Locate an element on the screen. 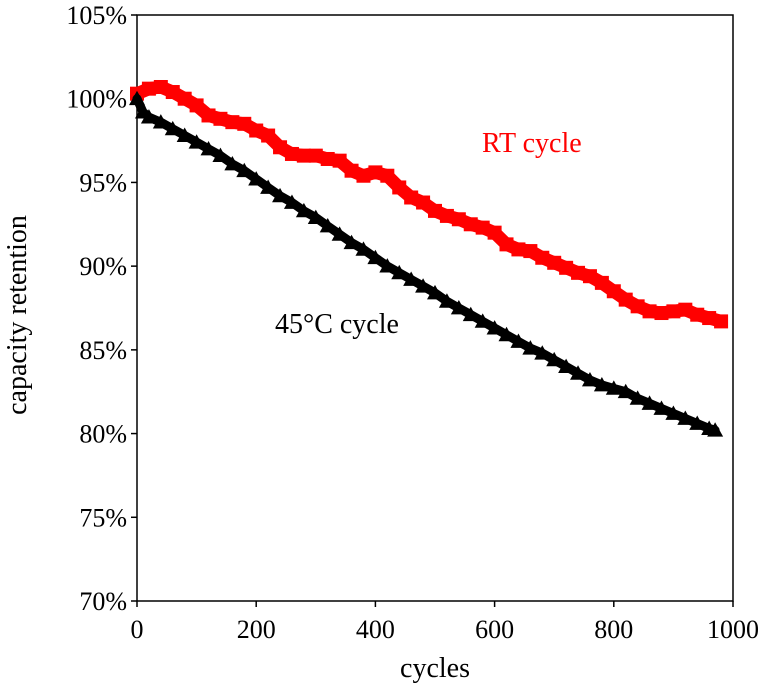 This screenshot has width=765, height=684. x-tick-label: 800 is located at coordinates (613, 629).